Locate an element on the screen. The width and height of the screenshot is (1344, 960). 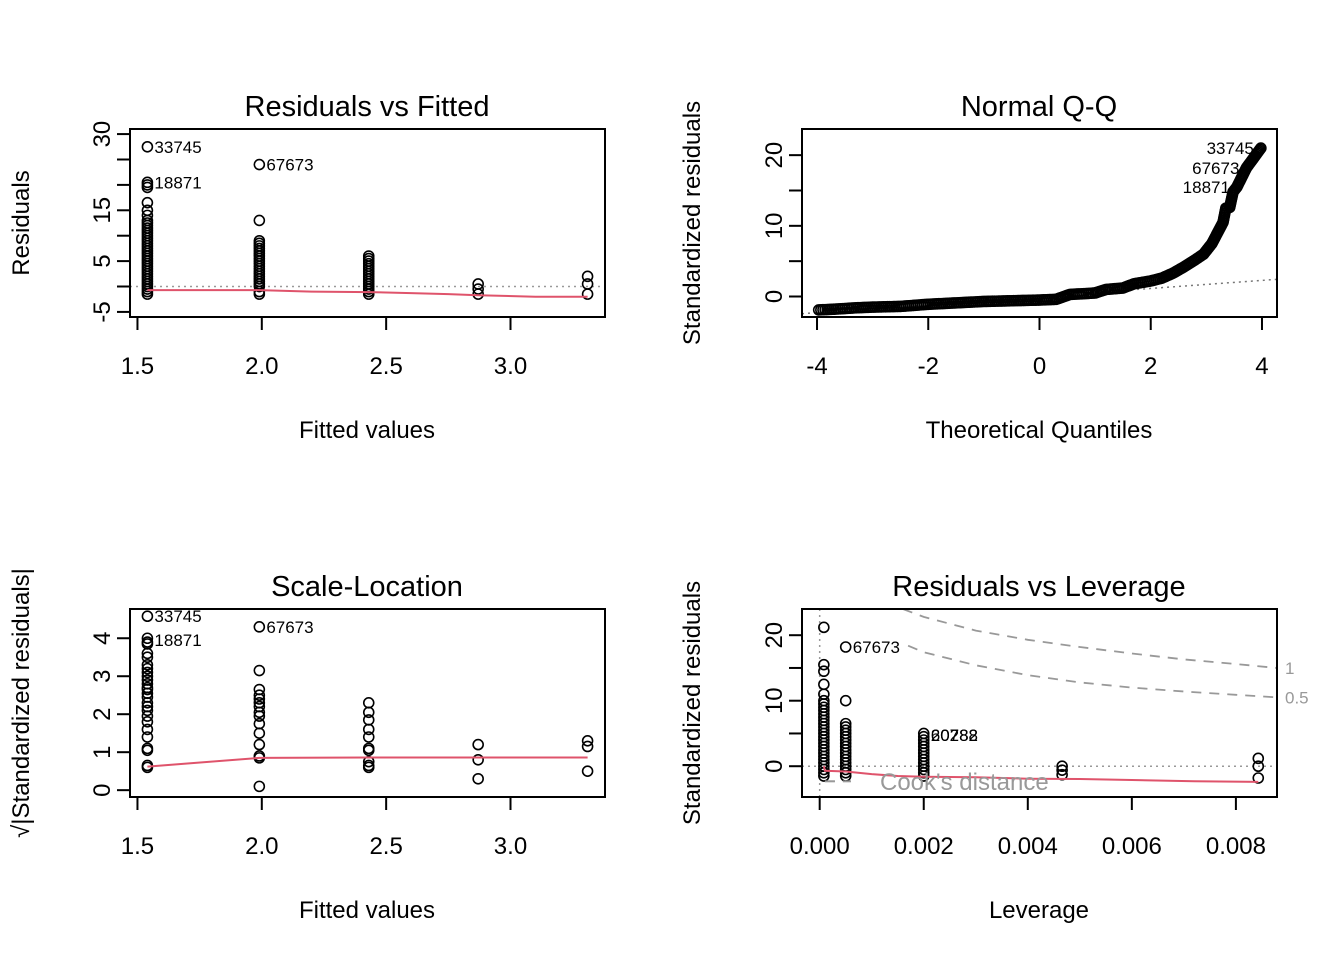
x-tick-label: 2 is located at coordinates (1150, 366).